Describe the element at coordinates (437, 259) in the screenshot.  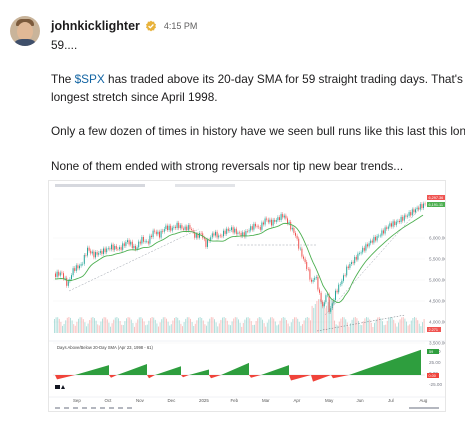
I see `price-axis-label: 5,500.00` at that location.